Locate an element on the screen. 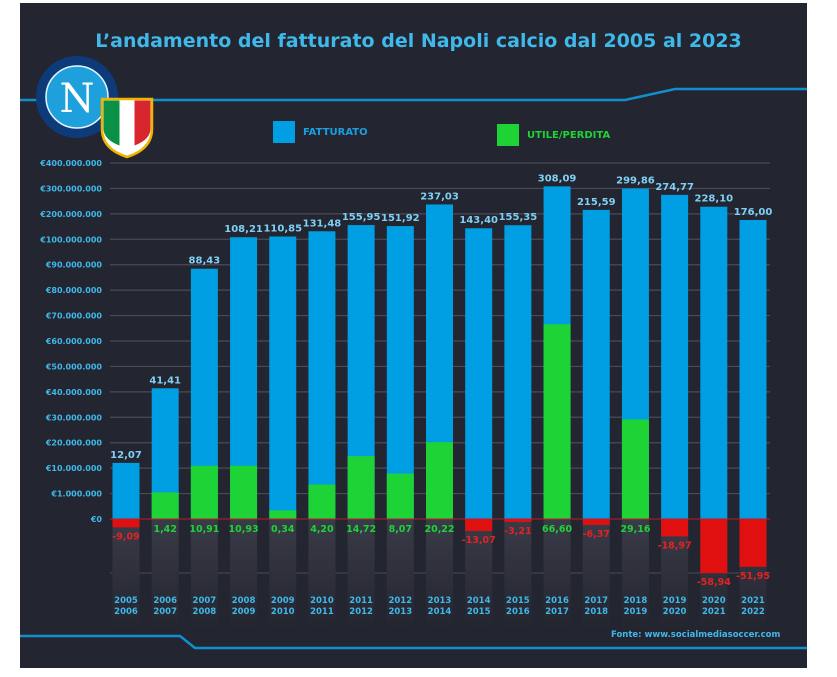 The height and width of the screenshot is (677, 837). revenue-label: 237,03 is located at coordinates (439, 196).